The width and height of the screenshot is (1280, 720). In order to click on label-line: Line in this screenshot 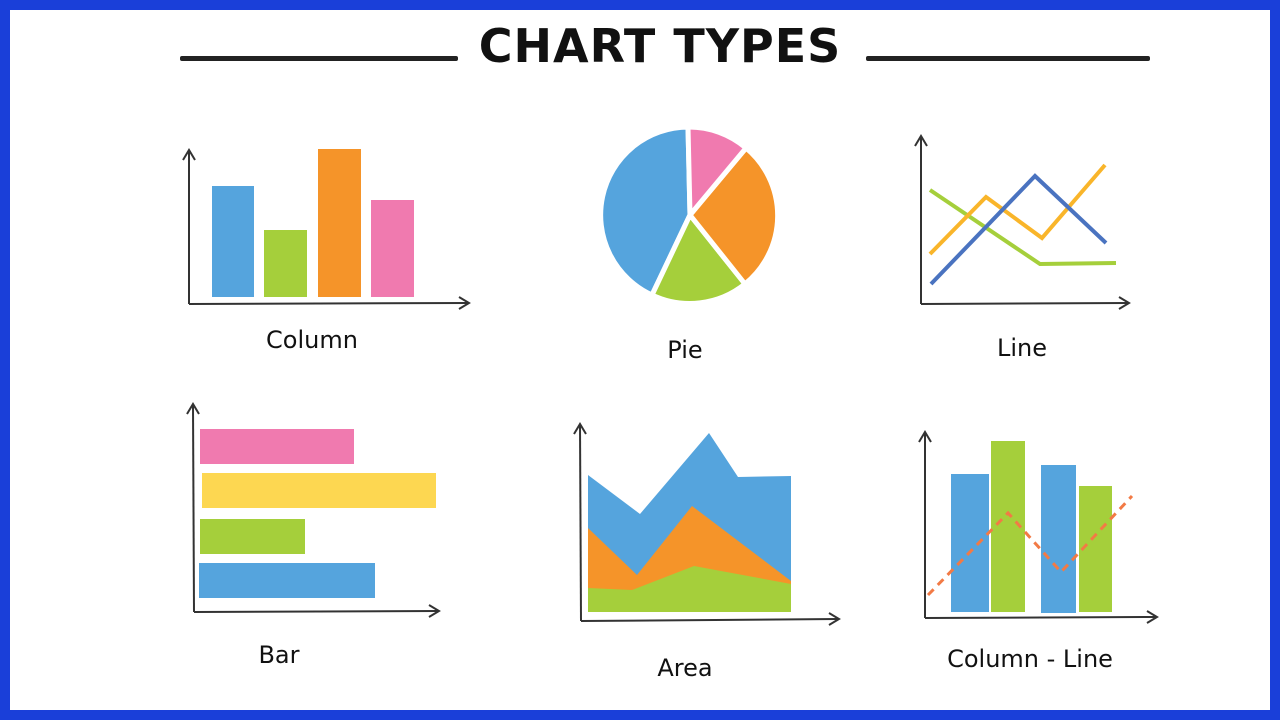, I will do `click(1021, 348)`.